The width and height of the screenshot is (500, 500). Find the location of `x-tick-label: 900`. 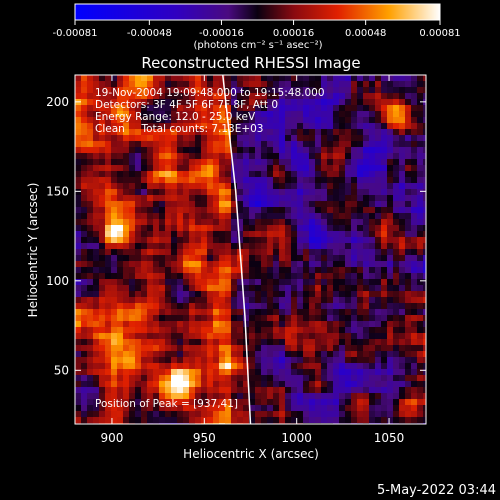

x-tick-label: 900 is located at coordinates (111, 438).